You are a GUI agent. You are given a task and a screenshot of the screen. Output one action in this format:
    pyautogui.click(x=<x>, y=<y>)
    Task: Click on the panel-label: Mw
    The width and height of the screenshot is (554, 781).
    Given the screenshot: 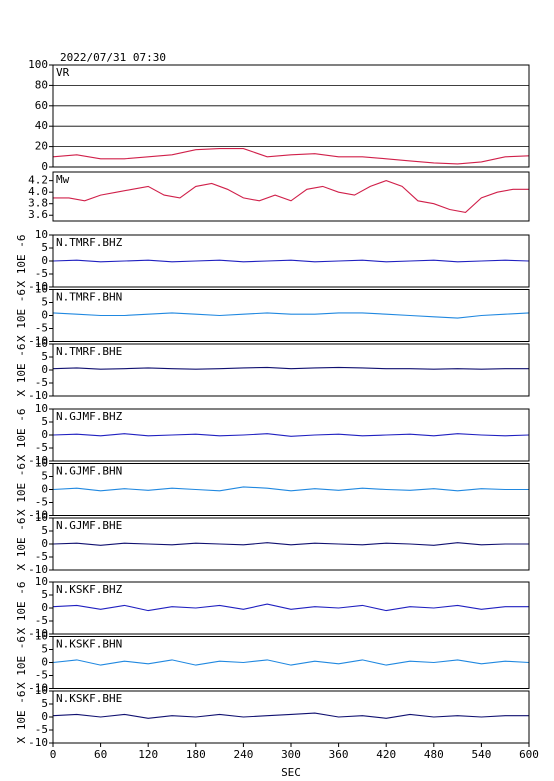 What is the action you would take?
    pyautogui.click(x=63, y=179)
    